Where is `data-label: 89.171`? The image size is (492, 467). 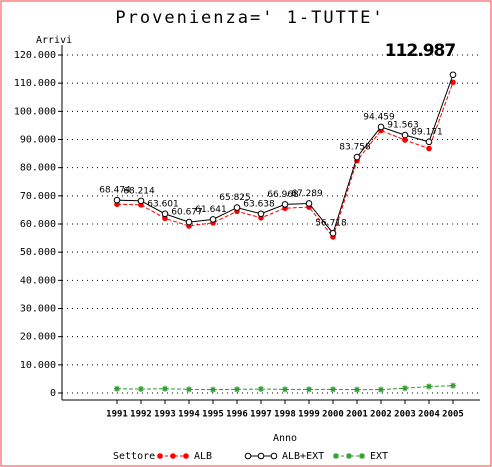
data-label: 89.171 is located at coordinates (427, 132).